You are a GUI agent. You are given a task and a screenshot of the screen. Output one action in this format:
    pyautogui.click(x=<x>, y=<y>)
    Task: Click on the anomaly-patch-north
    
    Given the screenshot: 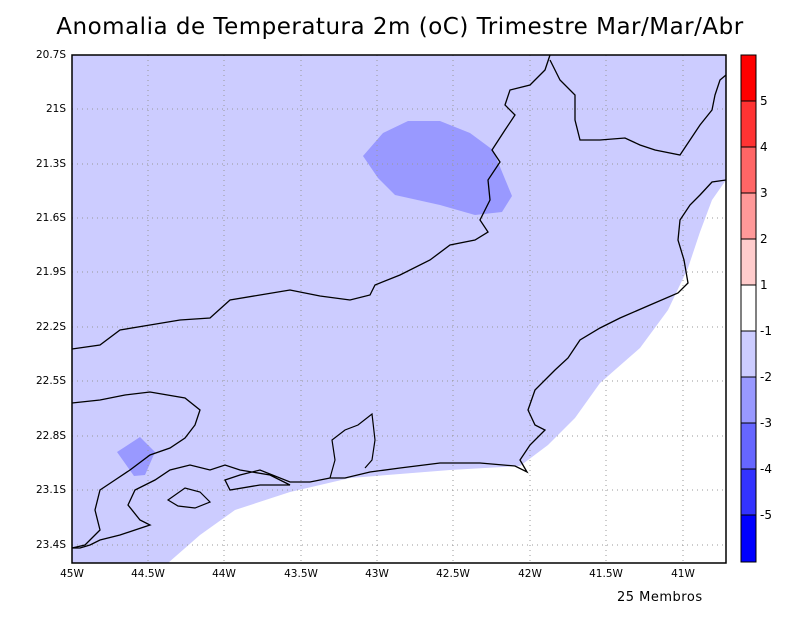 What is the action you would take?
    pyautogui.click(x=437, y=168)
    